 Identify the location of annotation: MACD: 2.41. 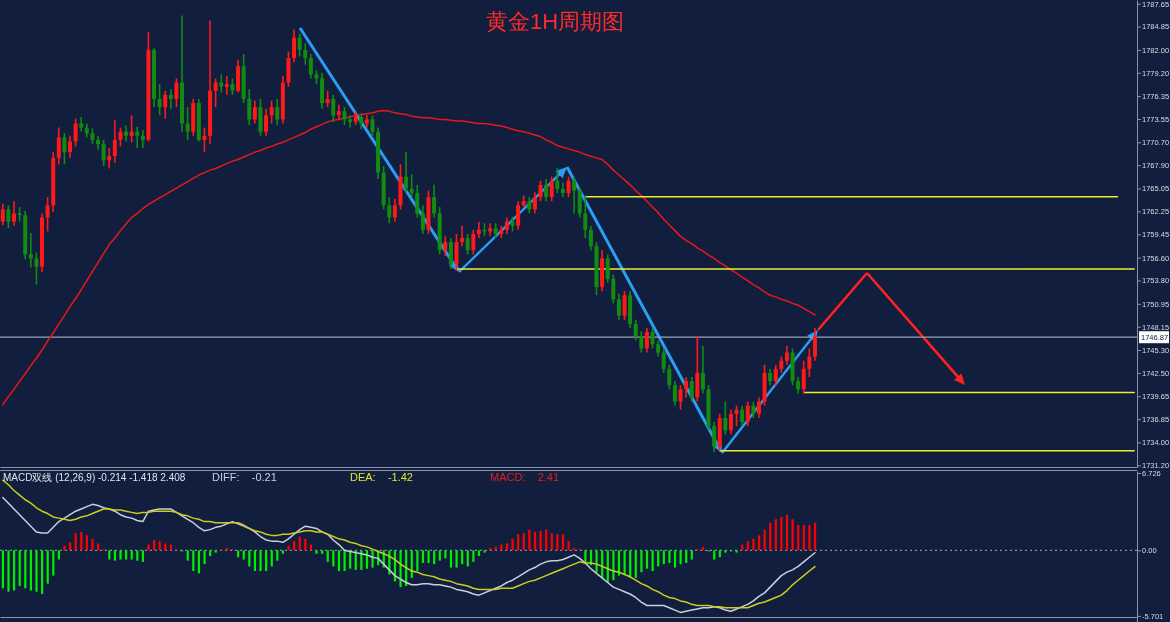
(525, 477).